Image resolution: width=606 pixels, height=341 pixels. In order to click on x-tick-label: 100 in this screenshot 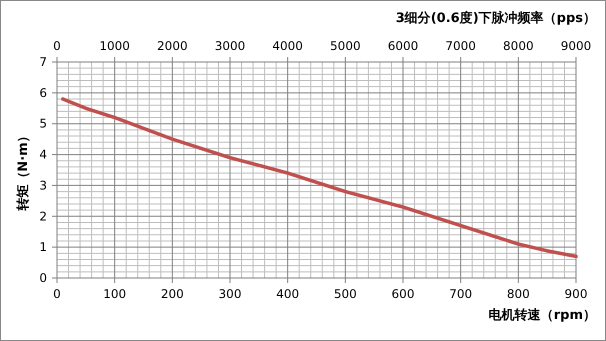, I will do `click(114, 294)`.